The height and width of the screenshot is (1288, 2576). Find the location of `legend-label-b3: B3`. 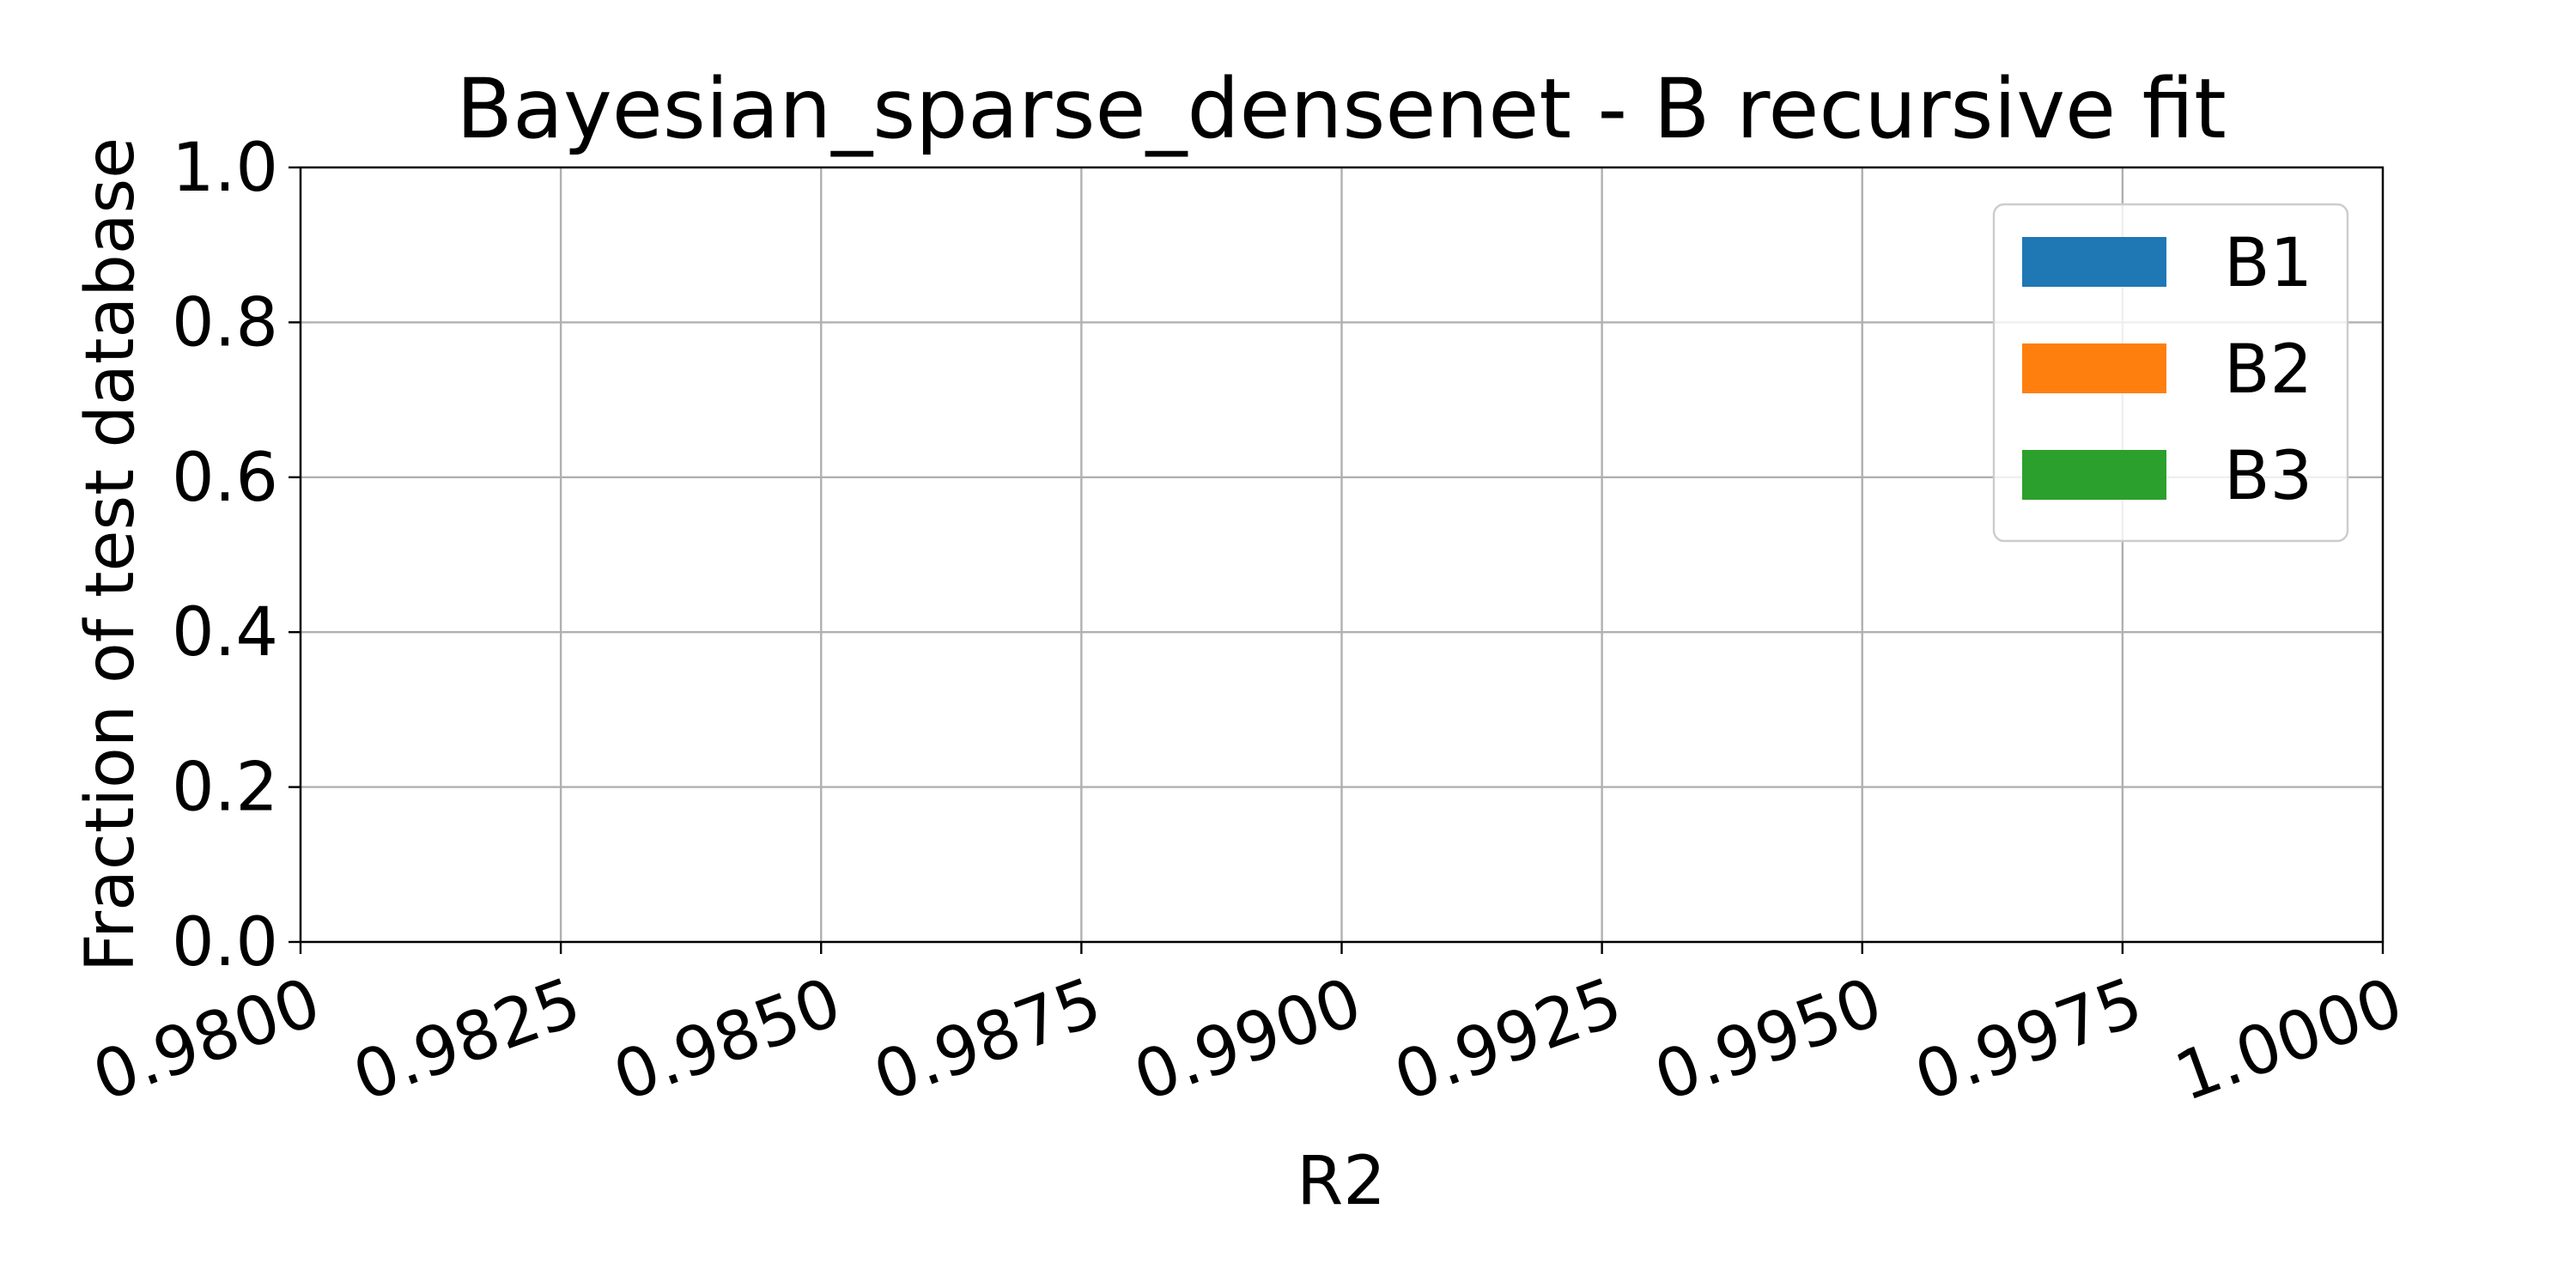

legend-label-b3: B3 is located at coordinates (2268, 477).